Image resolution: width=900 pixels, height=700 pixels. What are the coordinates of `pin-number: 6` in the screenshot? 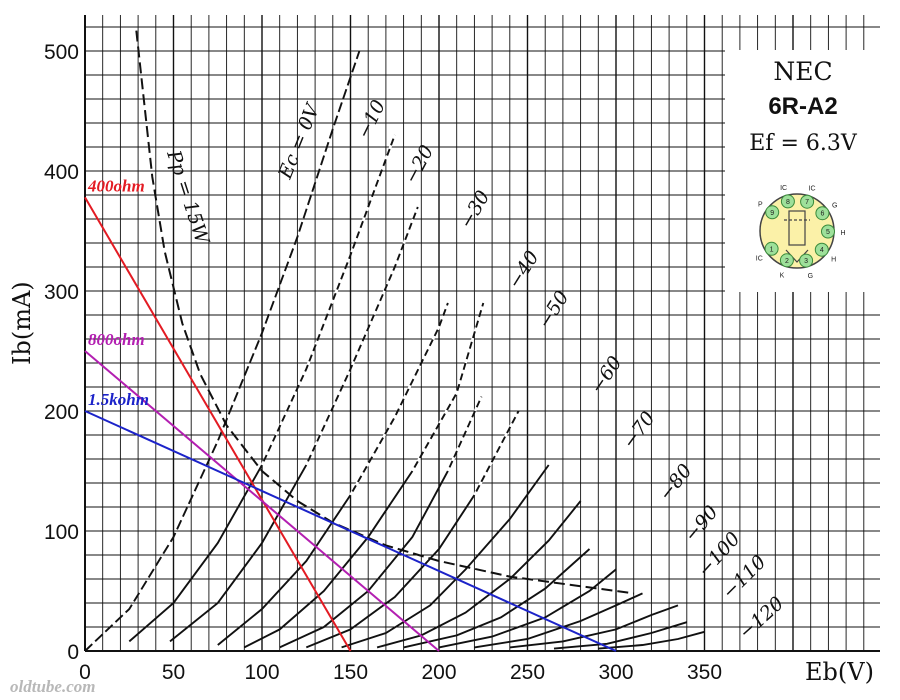 It's located at (822, 214).